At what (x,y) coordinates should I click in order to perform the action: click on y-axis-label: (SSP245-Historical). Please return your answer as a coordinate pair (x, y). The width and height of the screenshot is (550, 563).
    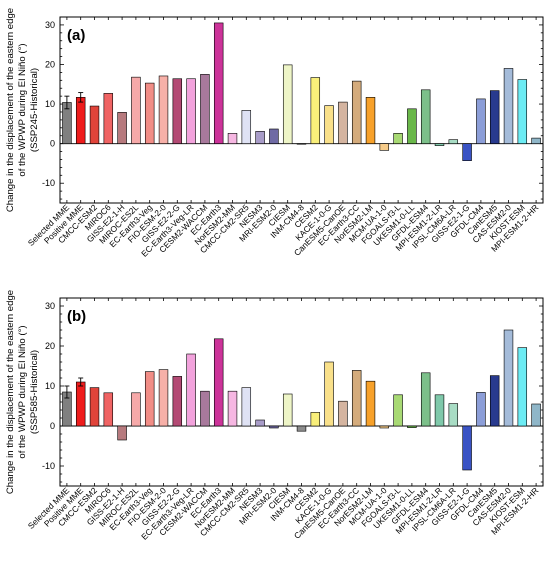
    Looking at the image, I should click on (34, 110).